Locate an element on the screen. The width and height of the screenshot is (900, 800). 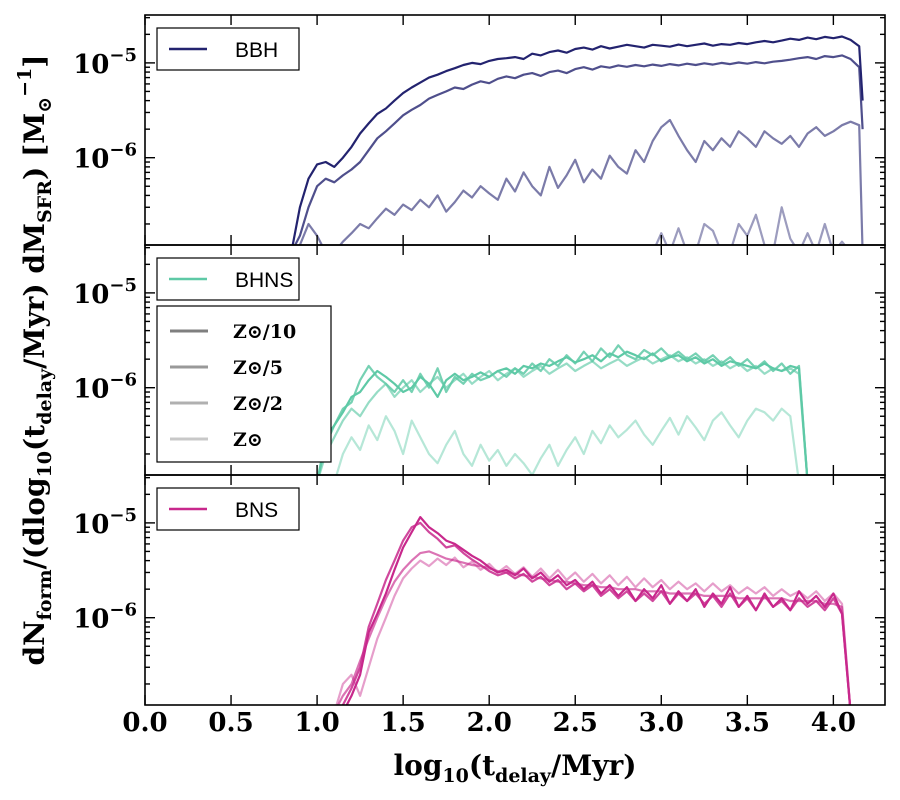
x-tick-label: 1.5 is located at coordinates (403, 723).